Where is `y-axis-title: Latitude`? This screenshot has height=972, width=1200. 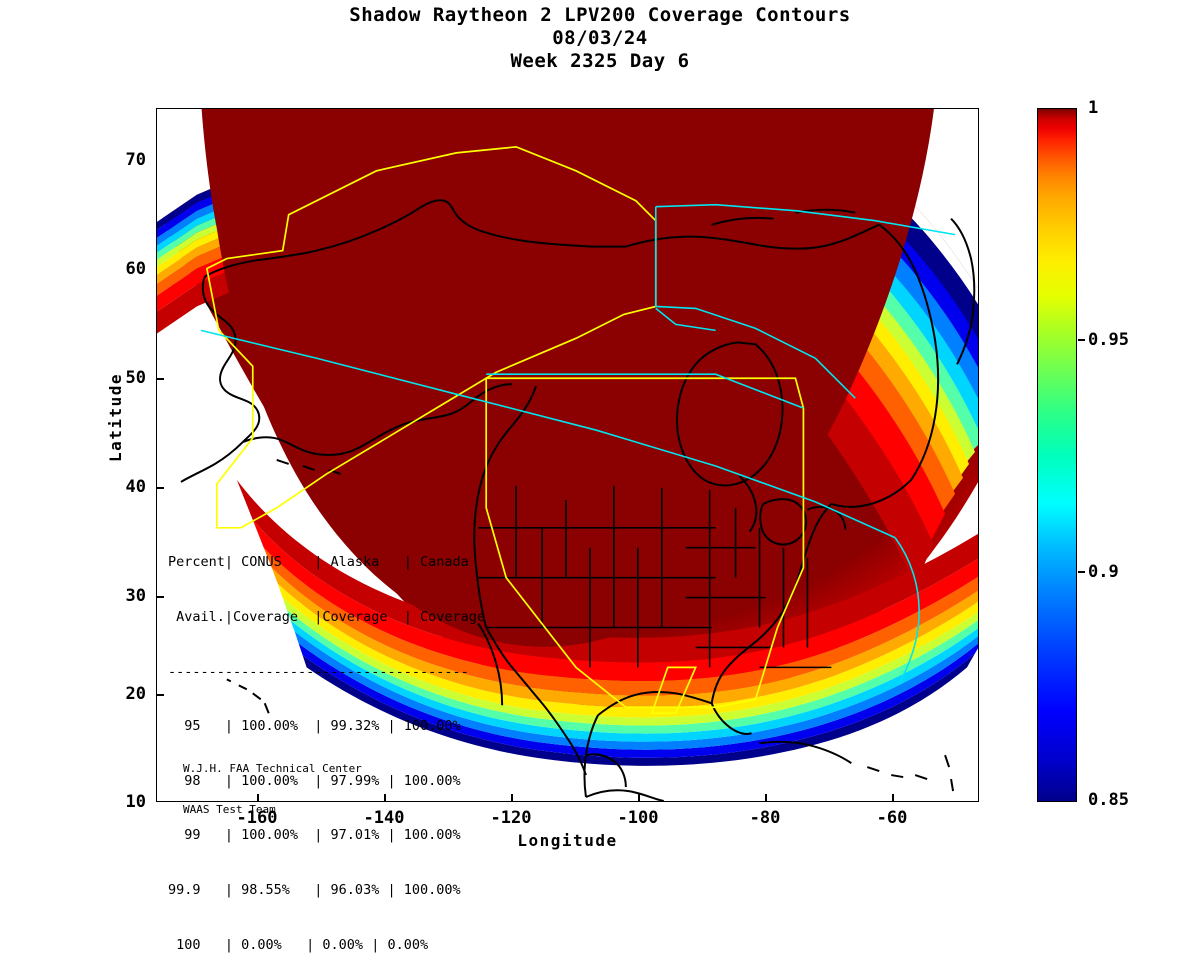
y-axis-title: Latitude is located at coordinates (115, 417).